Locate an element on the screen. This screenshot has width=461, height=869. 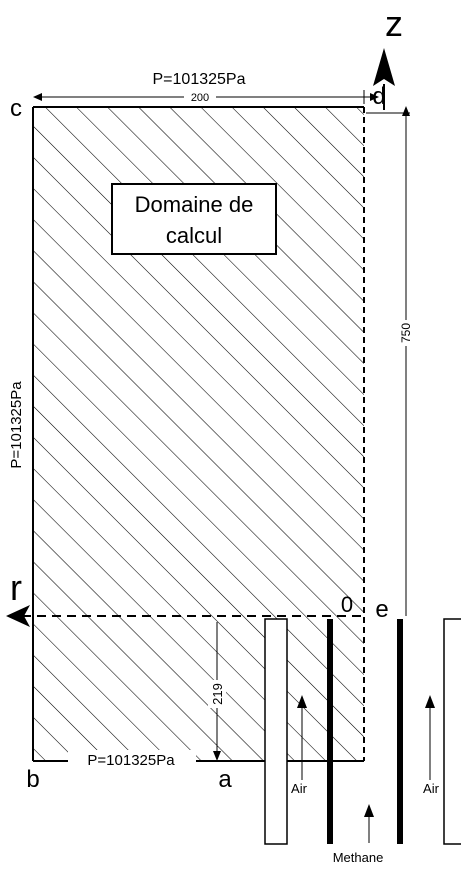
dim-219-arrow-bottom is located at coordinates (217, 756).